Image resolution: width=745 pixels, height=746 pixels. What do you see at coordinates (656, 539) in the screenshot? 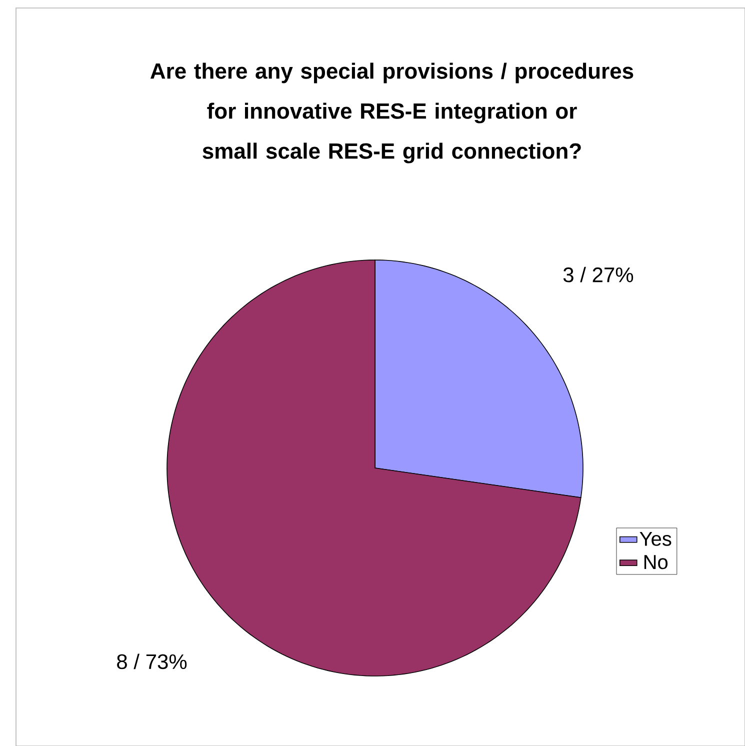
I see `legend-label: Yes` at bounding box center [656, 539].